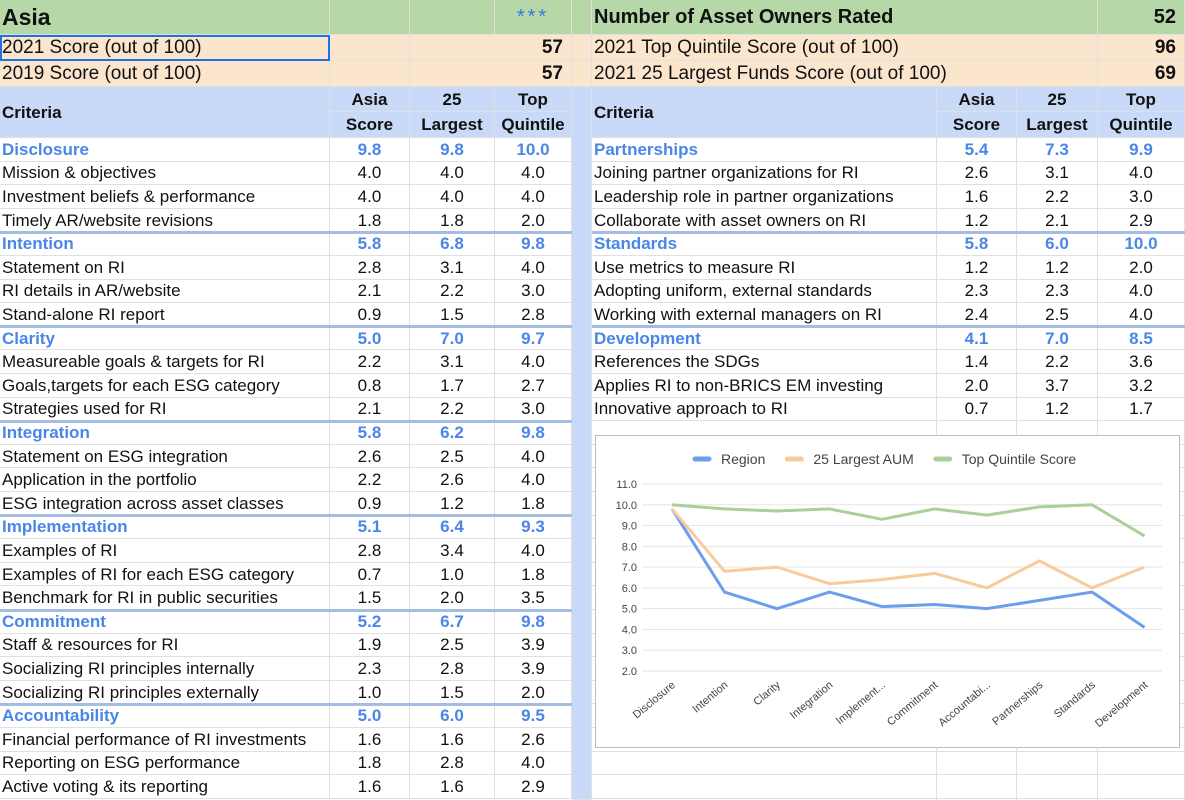 The width and height of the screenshot is (1185, 800). I want to click on criterion-score: 2.1, so click(370, 291).